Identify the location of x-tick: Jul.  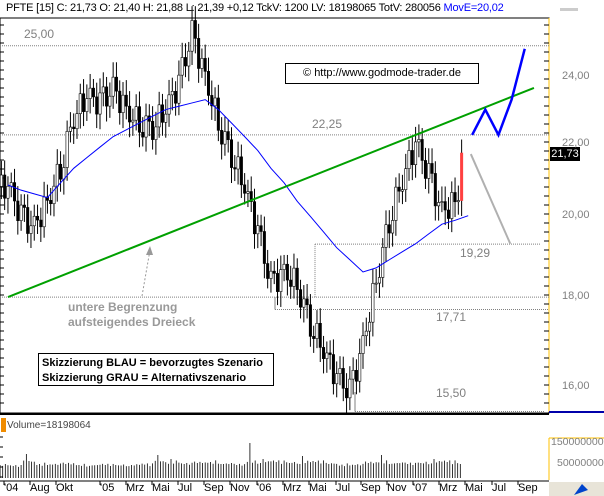
(499, 488).